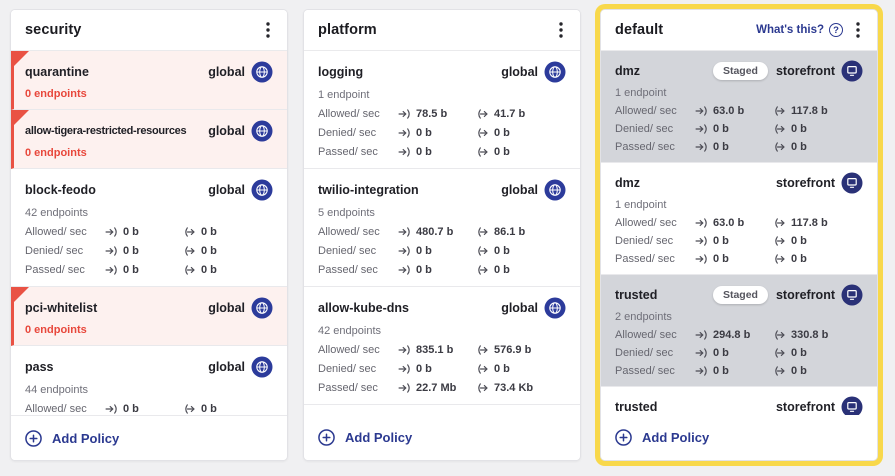 The width and height of the screenshot is (895, 476). What do you see at coordinates (739, 71) in the screenshot?
I see `policy-title-row: dmz Staged storefront` at bounding box center [739, 71].